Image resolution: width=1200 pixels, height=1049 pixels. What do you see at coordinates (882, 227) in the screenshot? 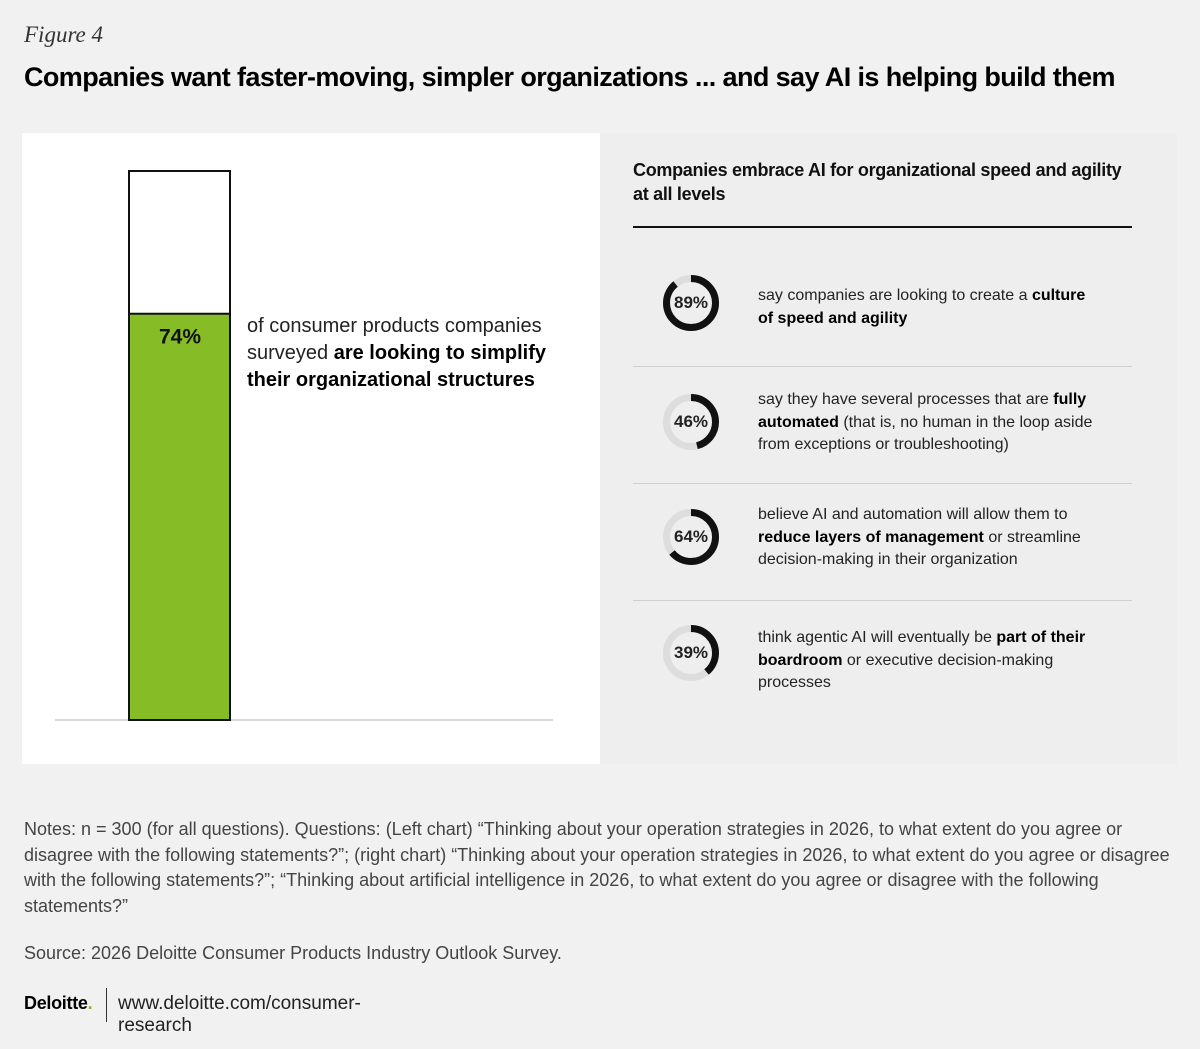
I see `title-divider` at bounding box center [882, 227].